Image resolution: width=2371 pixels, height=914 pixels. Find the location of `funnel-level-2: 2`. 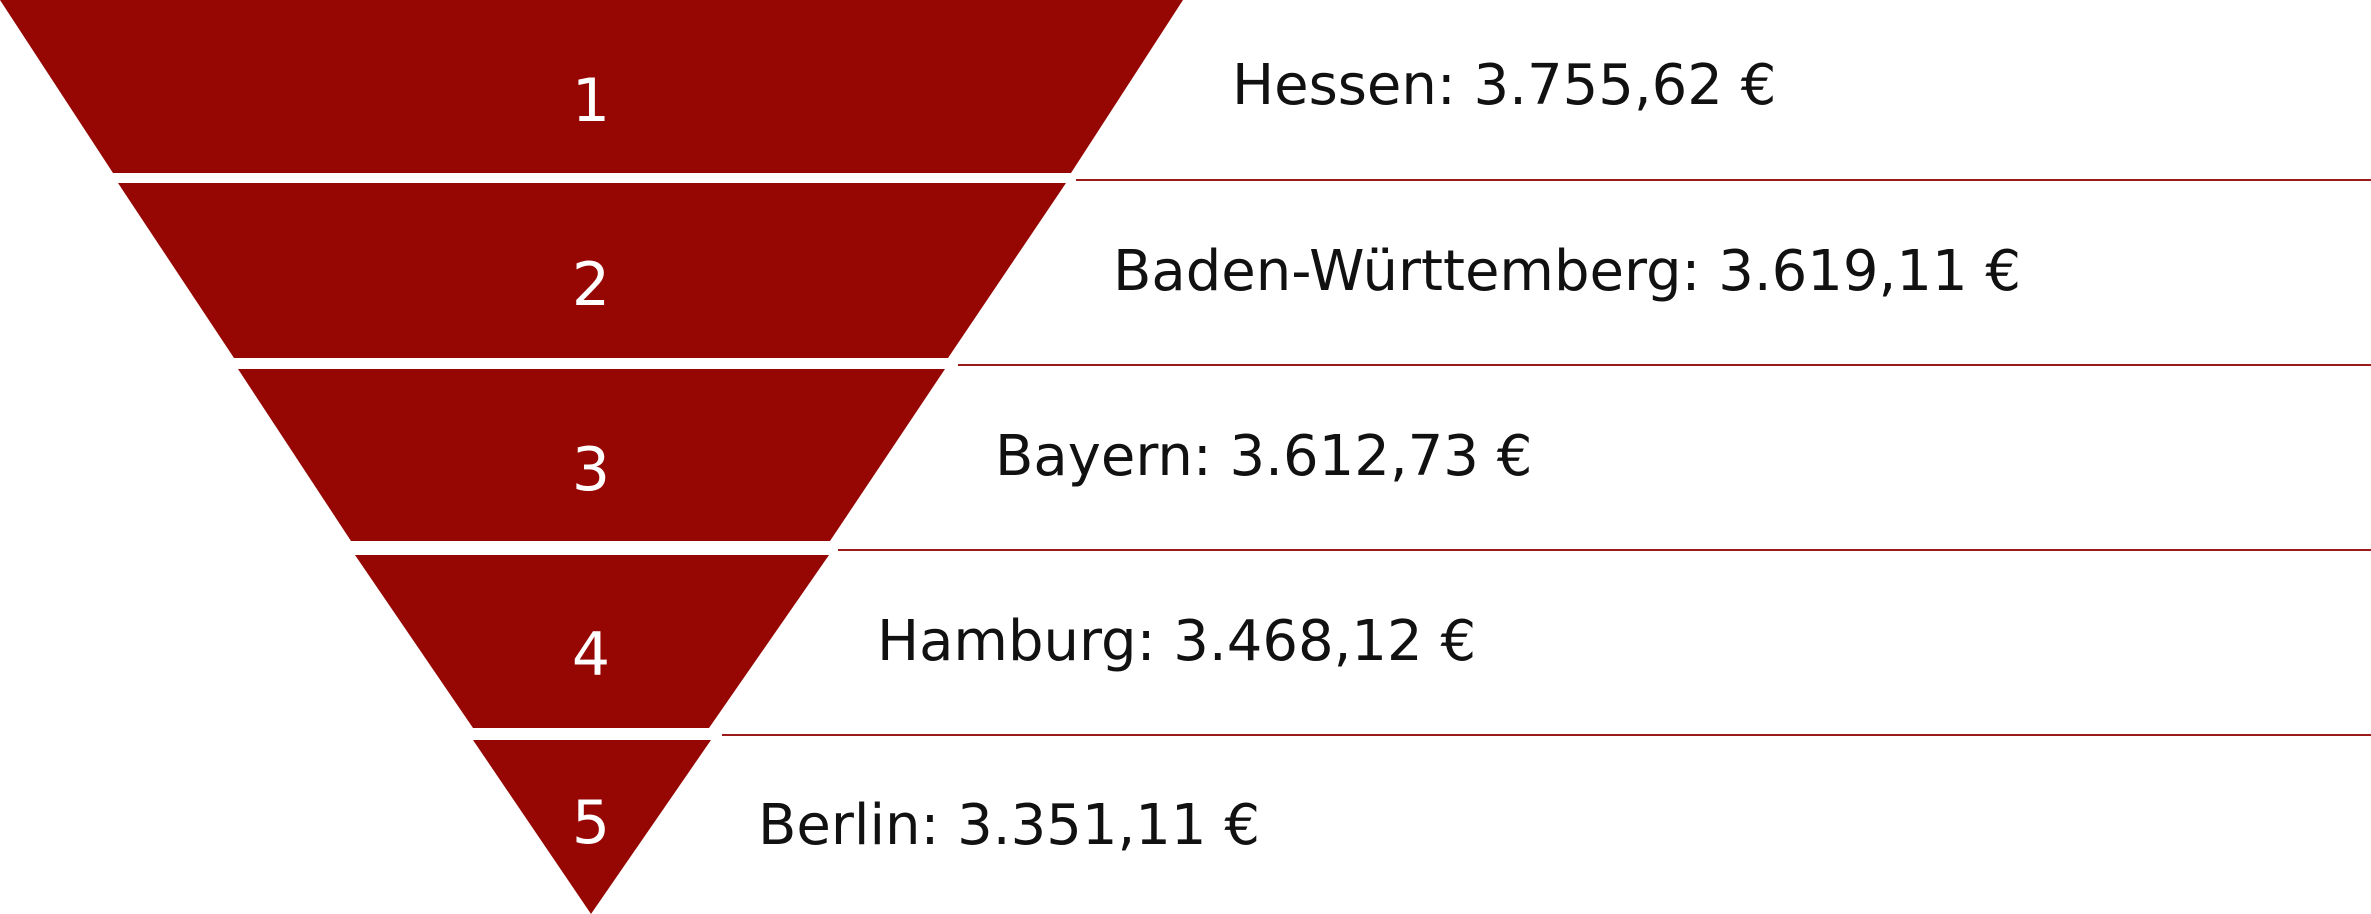

funnel-level-2: 2 is located at coordinates (592, 270).